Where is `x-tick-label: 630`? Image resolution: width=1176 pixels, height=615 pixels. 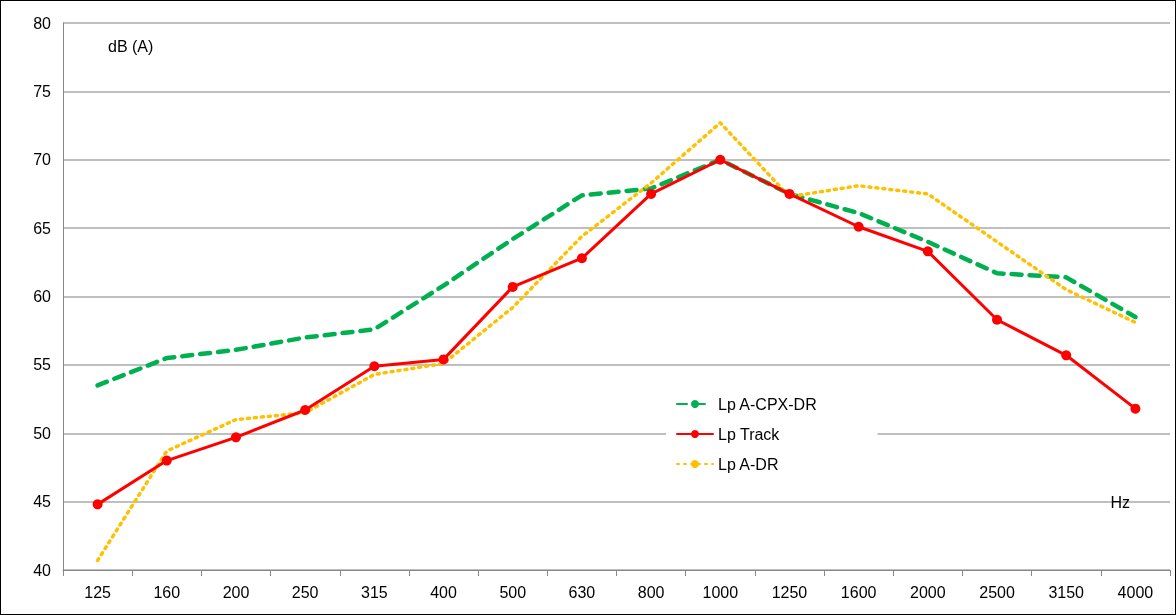
x-tick-label: 630 is located at coordinates (582, 592).